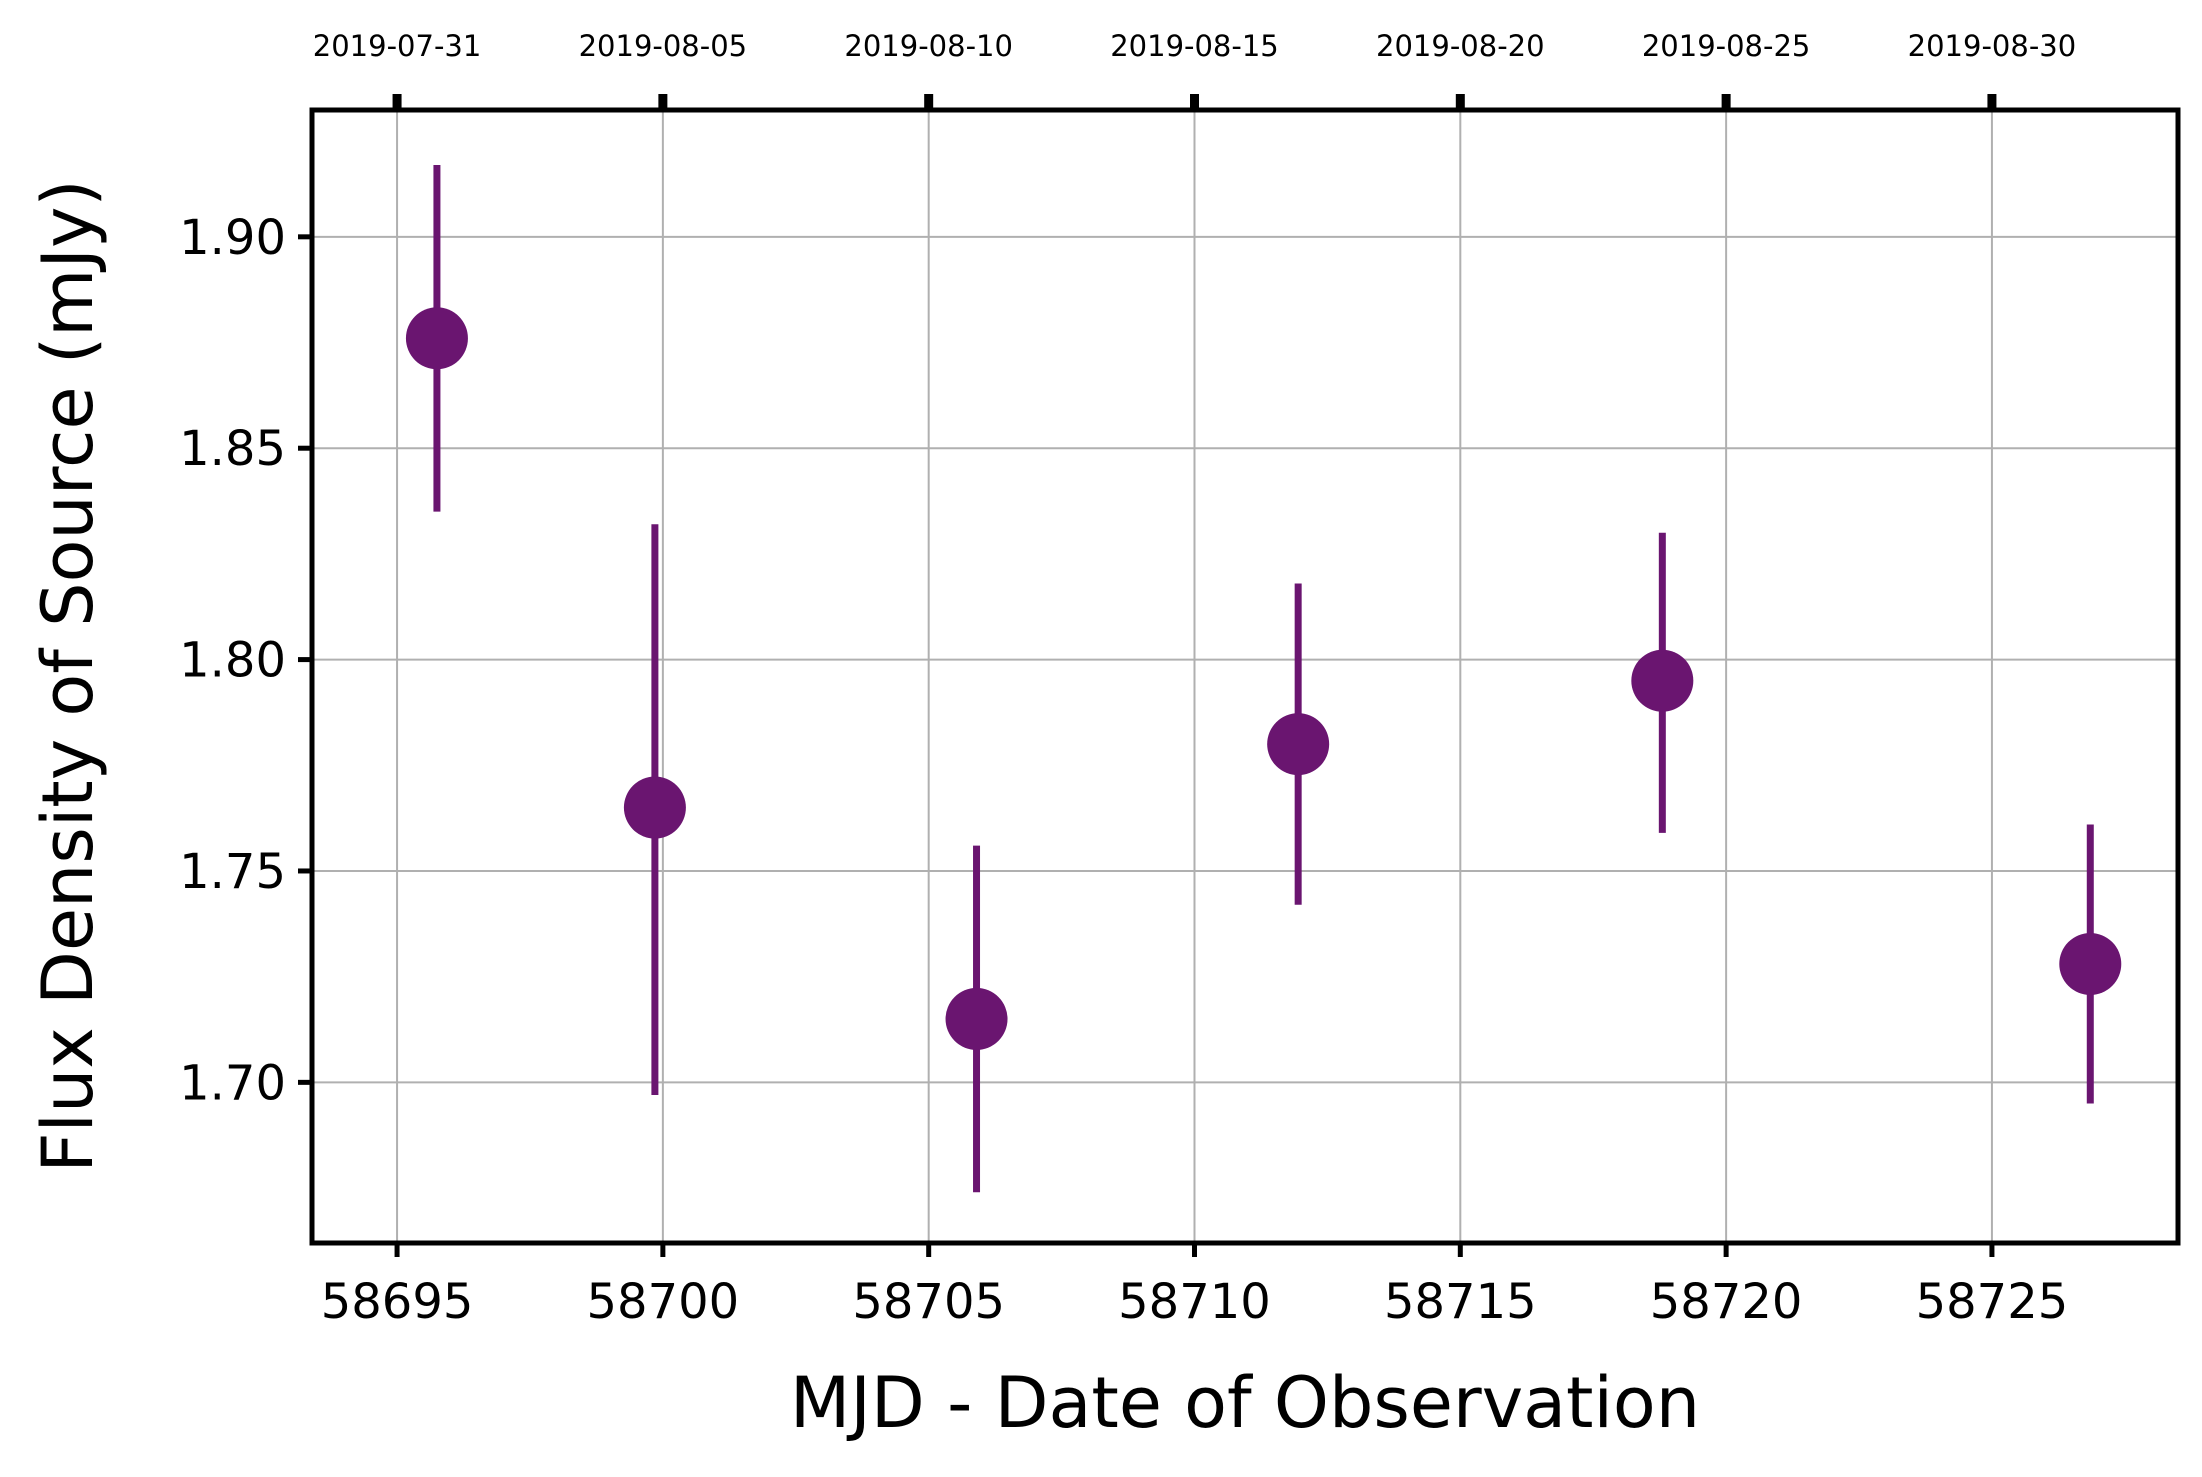  What do you see at coordinates (1460, 1302) in the screenshot?
I see `x-tick-label: 58715` at bounding box center [1460, 1302].